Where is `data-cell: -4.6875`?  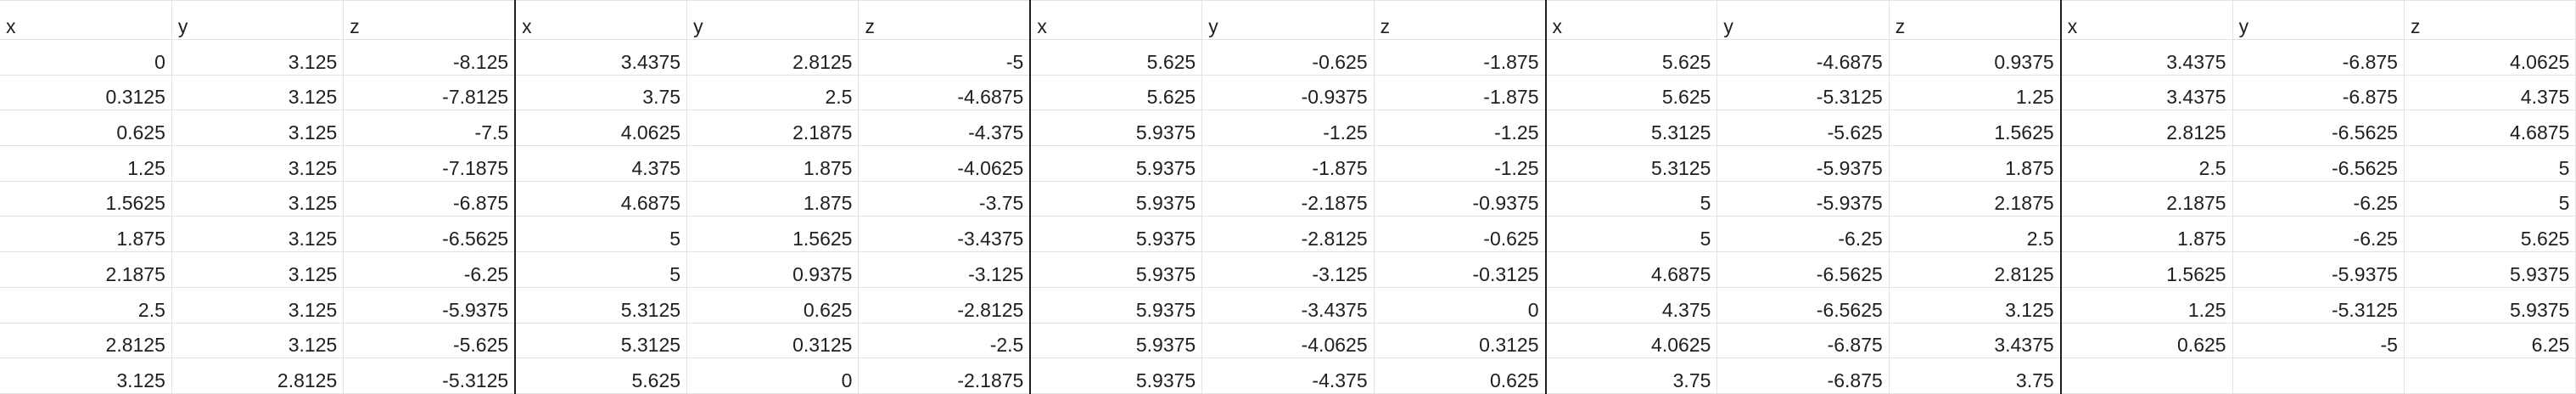 data-cell: -4.6875 is located at coordinates (945, 93).